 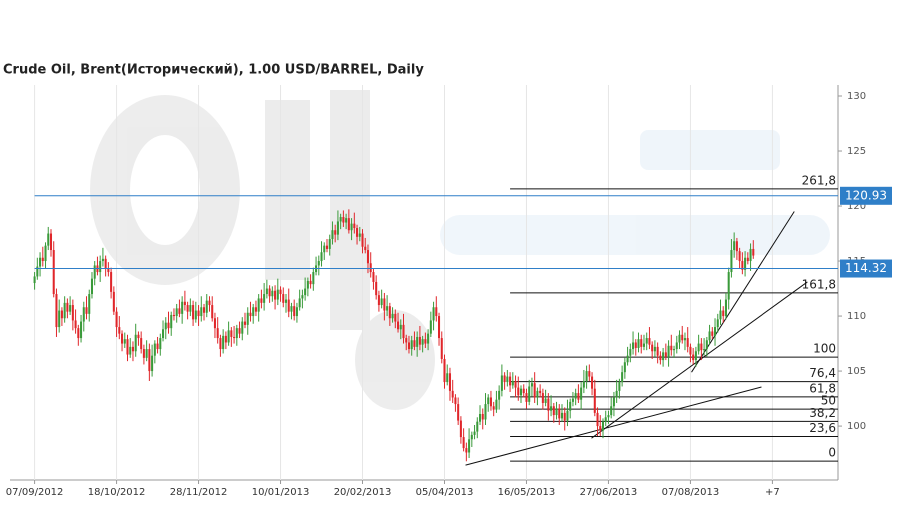 What do you see at coordinates (866, 268) in the screenshot?
I see `price-label: 114.32` at bounding box center [866, 268].